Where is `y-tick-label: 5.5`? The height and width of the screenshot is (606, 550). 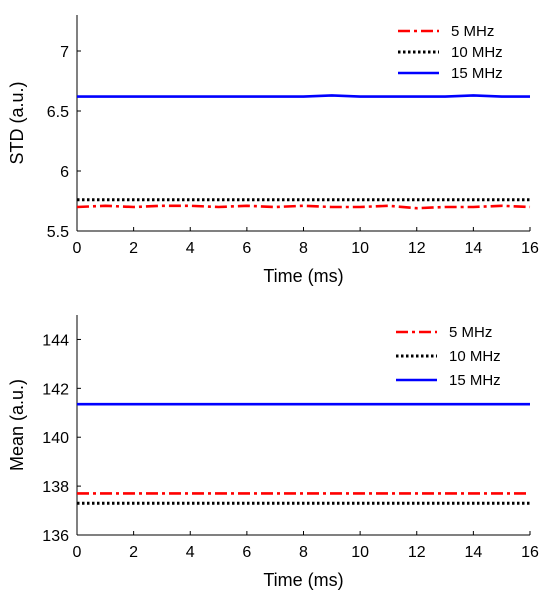 y-tick-label: 5.5 is located at coordinates (58, 232).